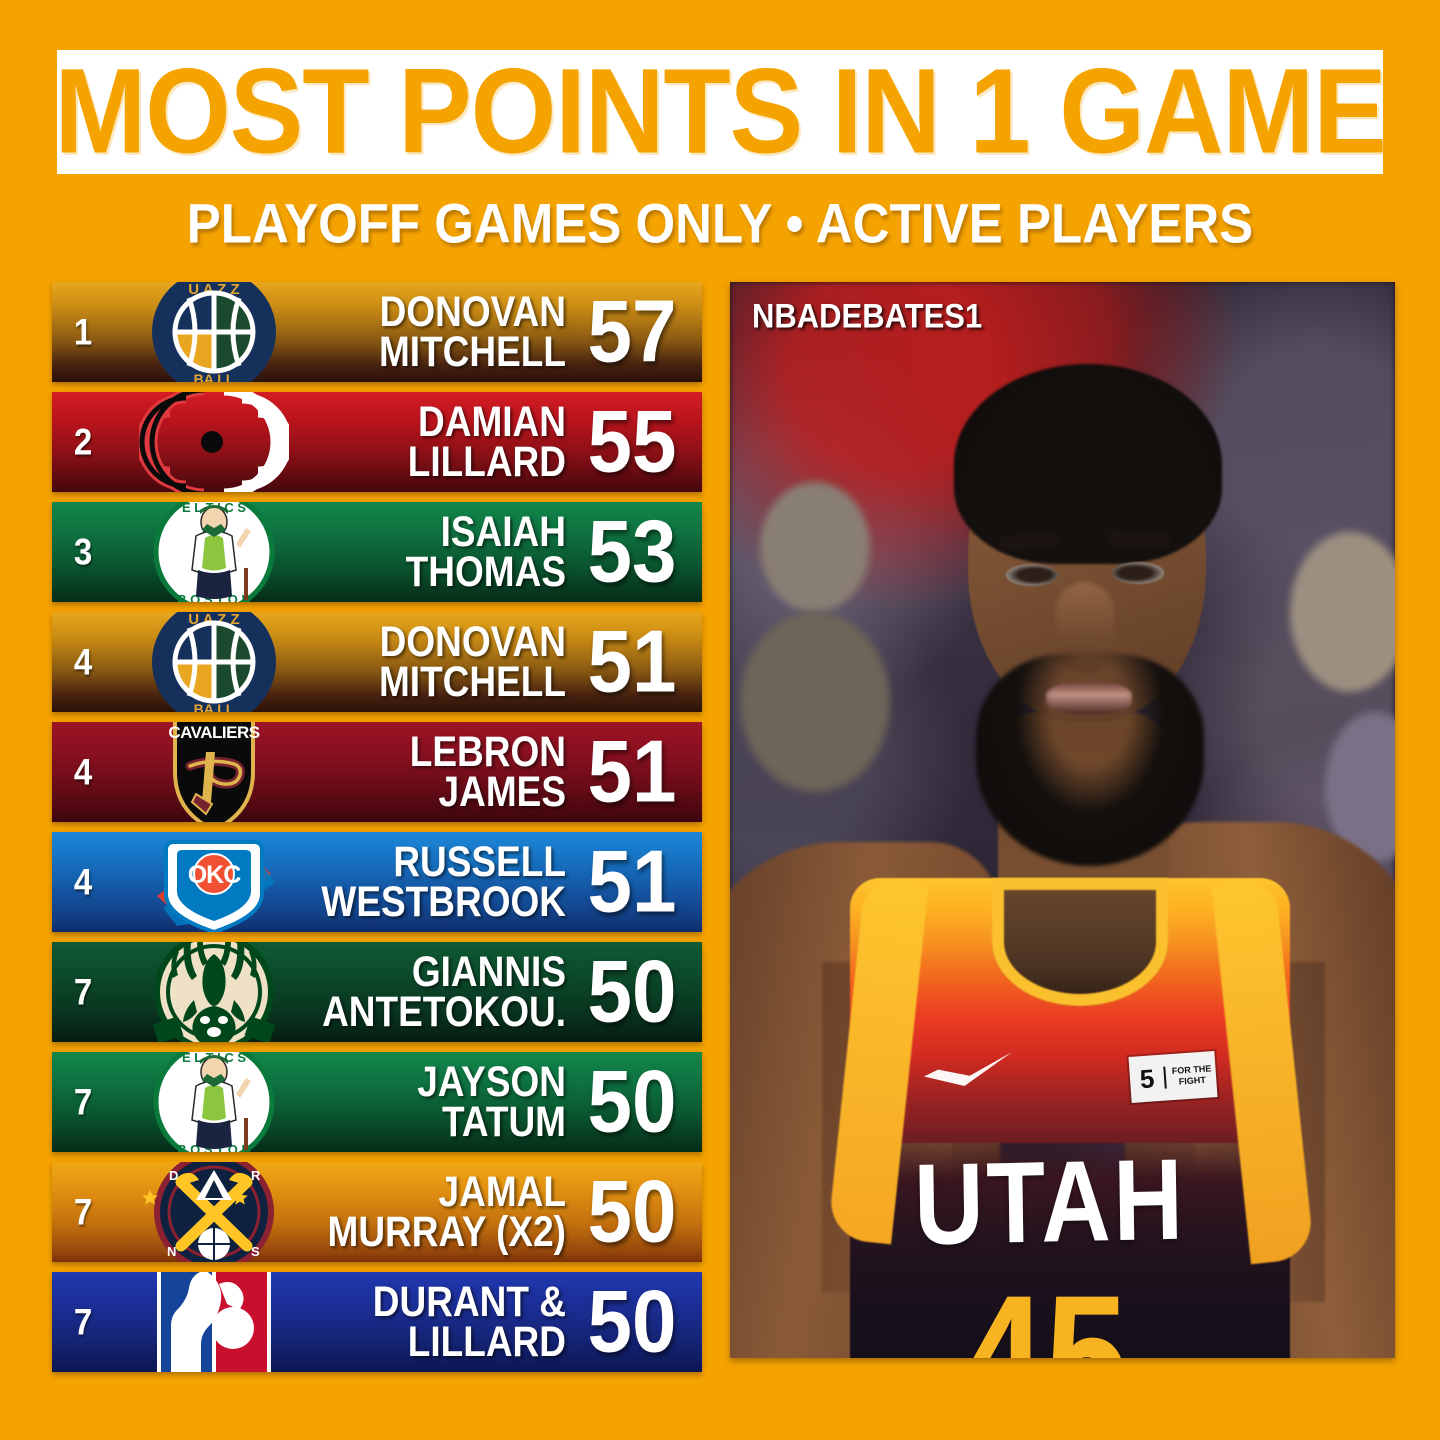  I want to click on player-eye-right, so click(1138, 573).